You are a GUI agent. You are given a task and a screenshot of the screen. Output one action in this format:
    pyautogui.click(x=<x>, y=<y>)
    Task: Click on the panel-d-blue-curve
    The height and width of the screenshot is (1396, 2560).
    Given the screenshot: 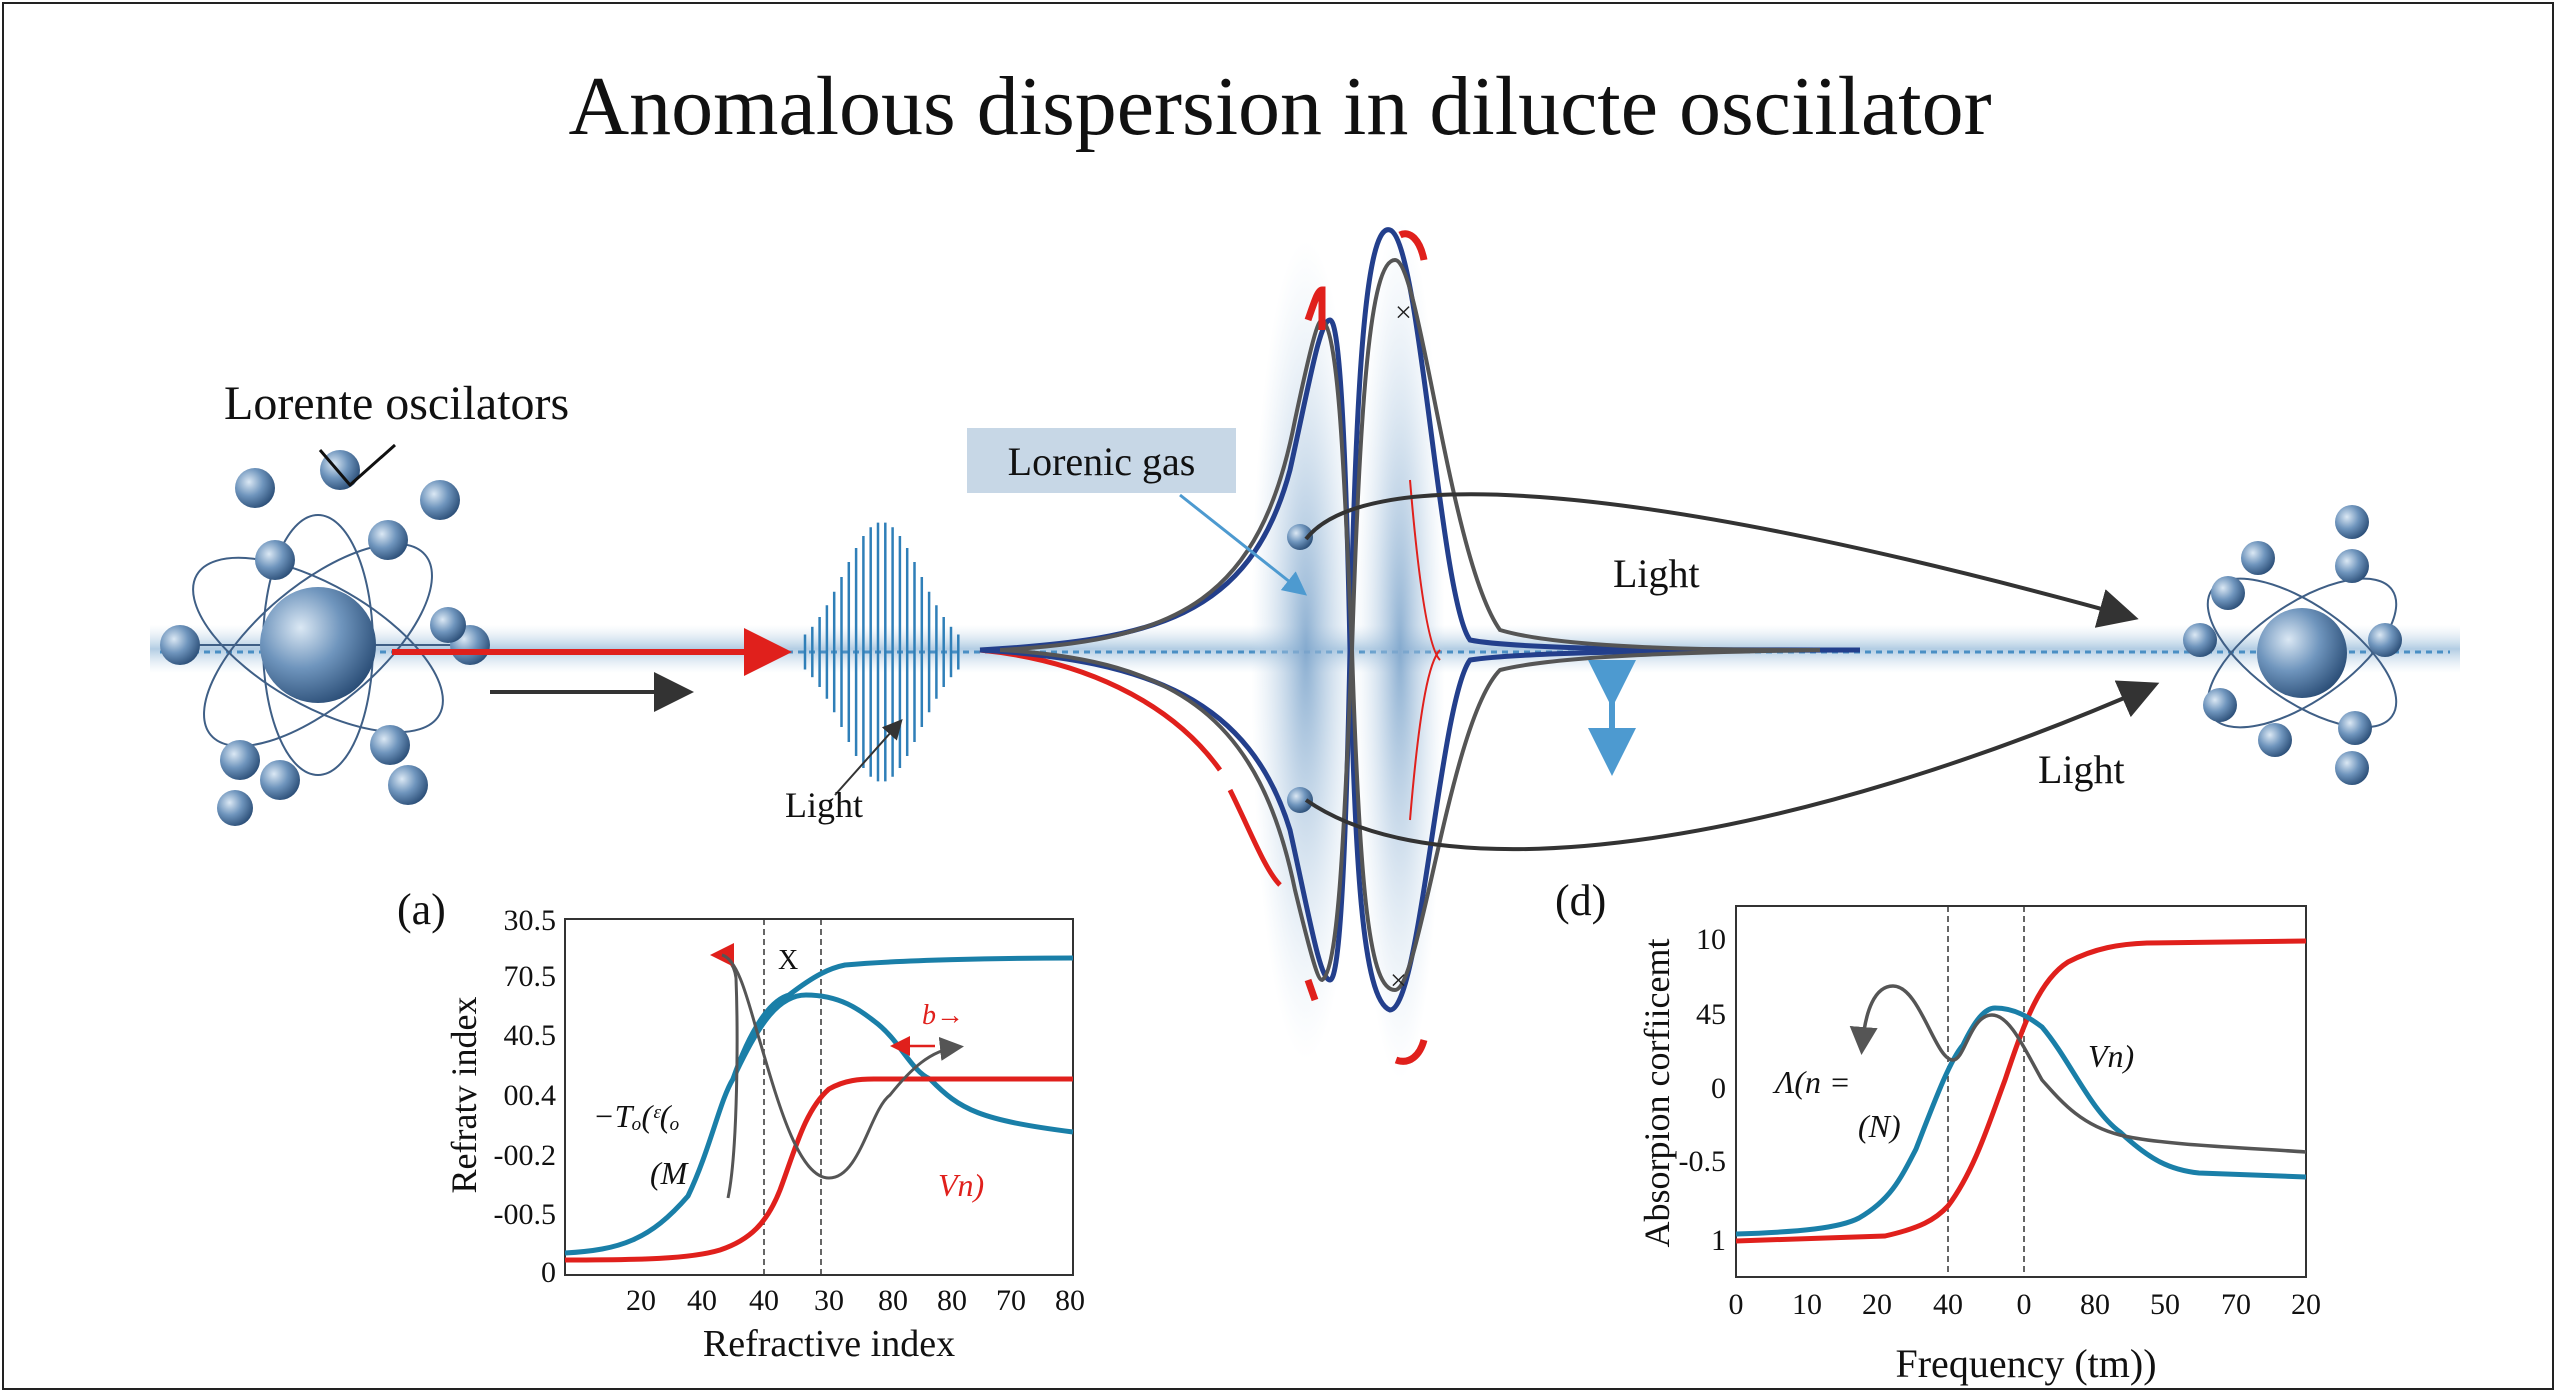 What is the action you would take?
    pyautogui.click(x=2021, y=1121)
    